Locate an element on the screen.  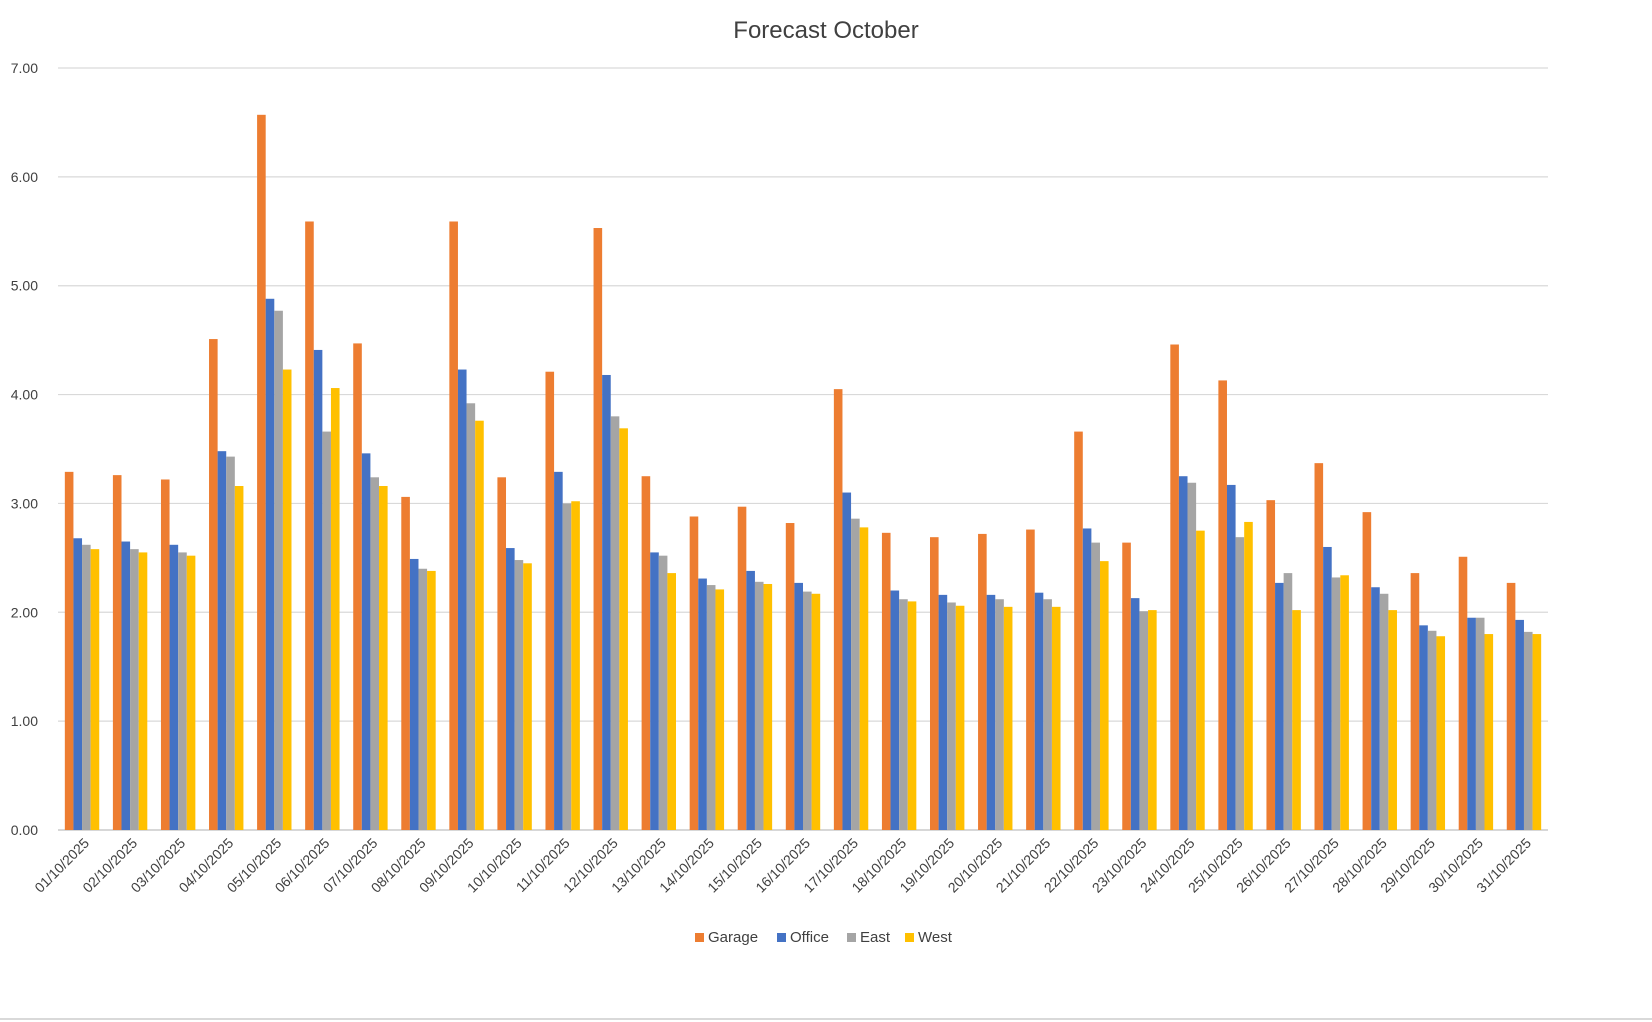
legend-label-east: East is located at coordinates (875, 937).